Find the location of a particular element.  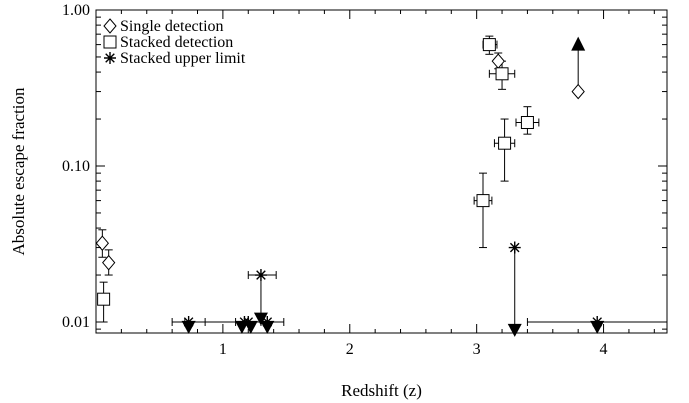

legend-label: Stacked detection is located at coordinates (176, 42).